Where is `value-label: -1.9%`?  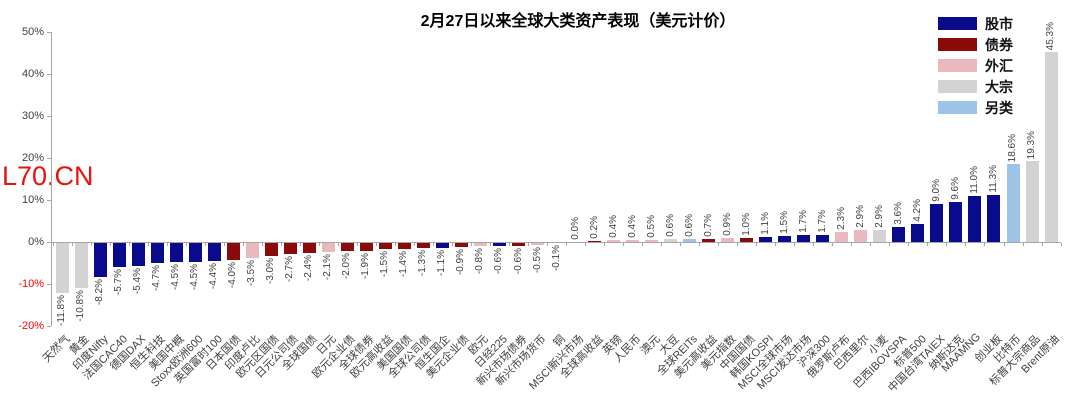
value-label: -1.9% is located at coordinates (366, 266).